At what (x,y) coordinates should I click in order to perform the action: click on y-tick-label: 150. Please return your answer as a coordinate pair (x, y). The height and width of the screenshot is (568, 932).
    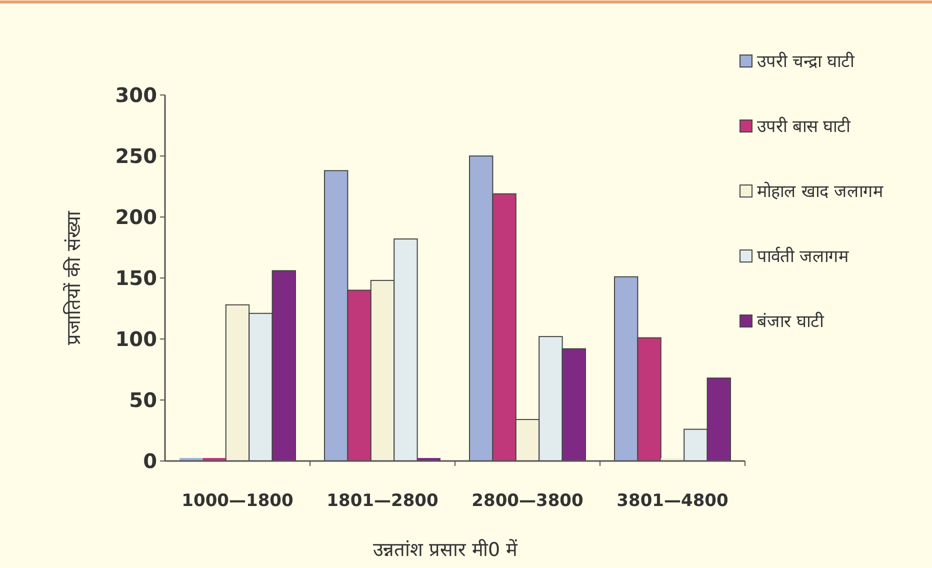
    Looking at the image, I should click on (136, 278).